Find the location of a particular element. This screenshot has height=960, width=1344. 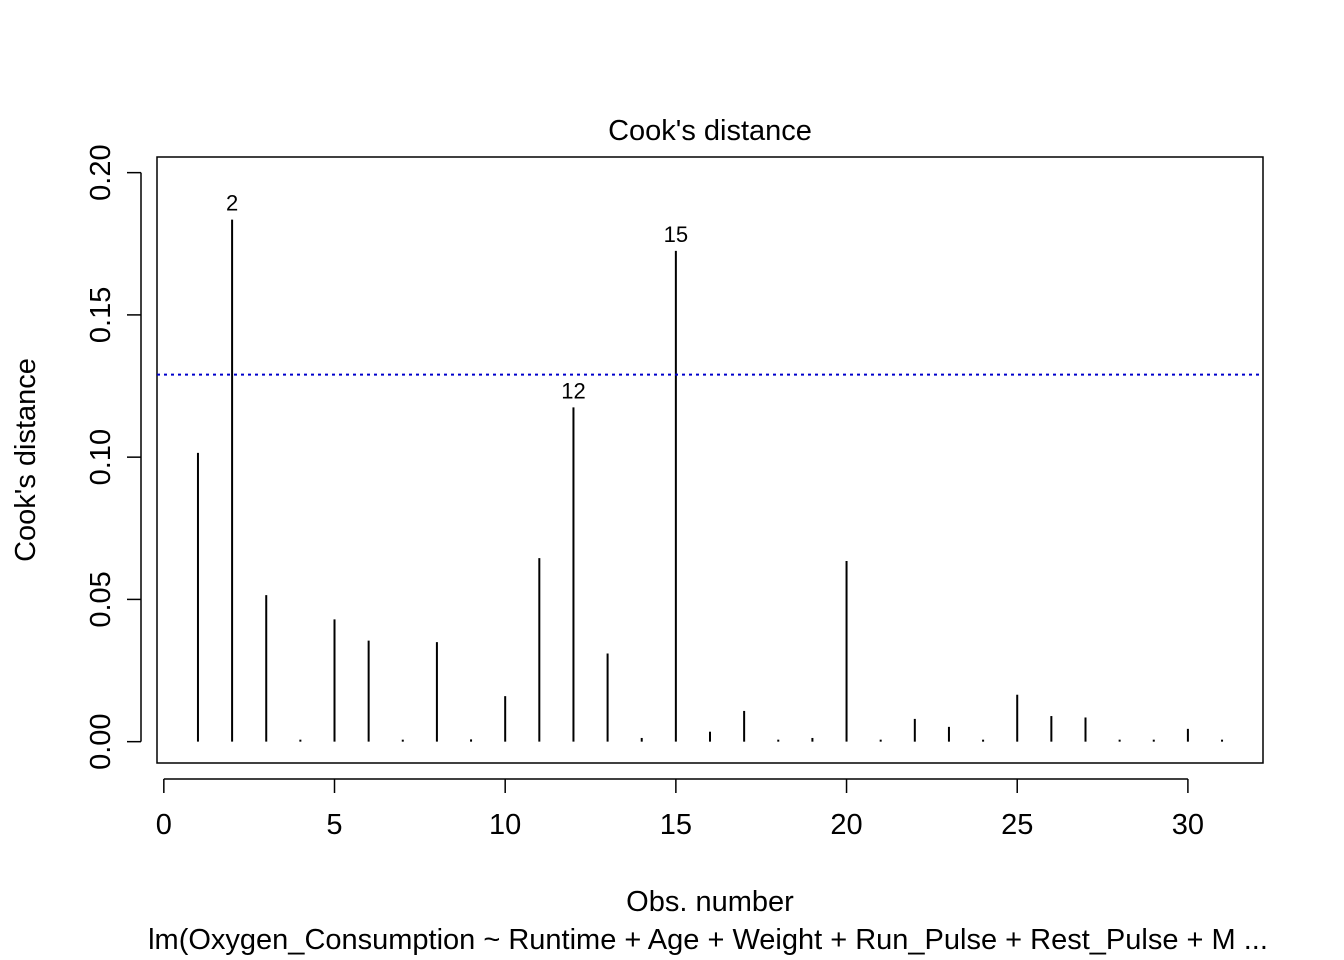

x-tick-label: 5 is located at coordinates (334, 825).